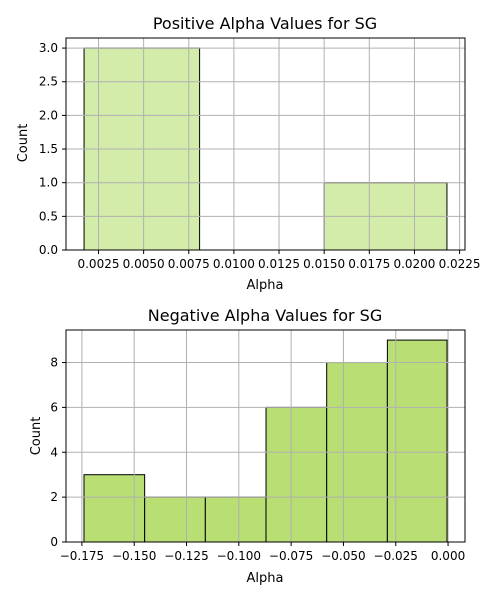 This screenshot has width=500, height=600. What do you see at coordinates (54, 407) in the screenshot?
I see `y-tick-label: 6` at bounding box center [54, 407].